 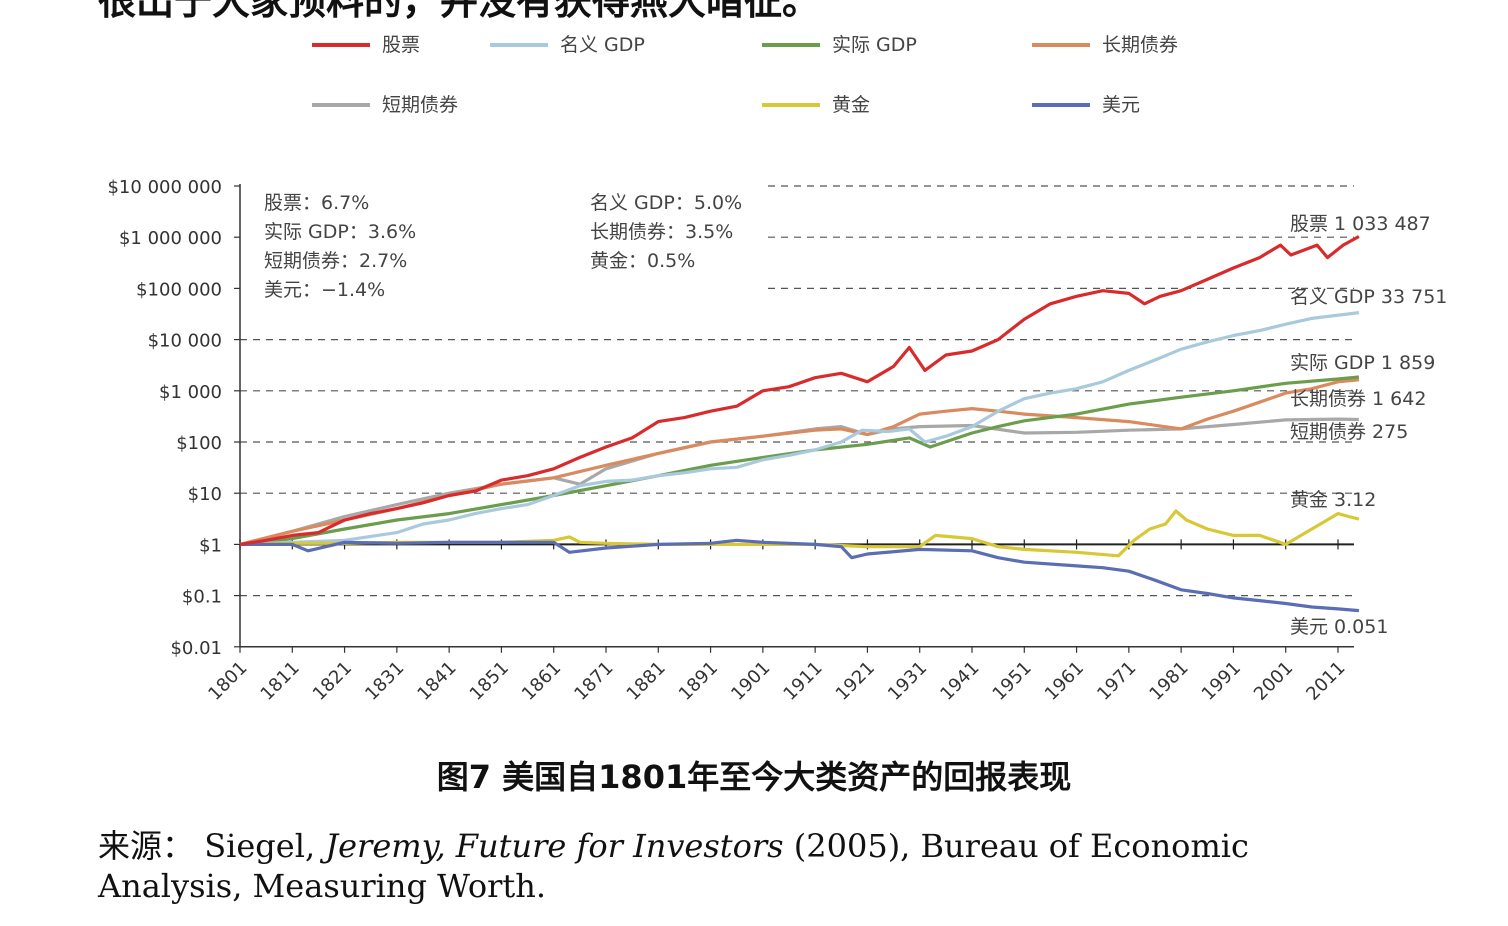 I want to click on legend-label-0: 股票, so click(x=401, y=45).